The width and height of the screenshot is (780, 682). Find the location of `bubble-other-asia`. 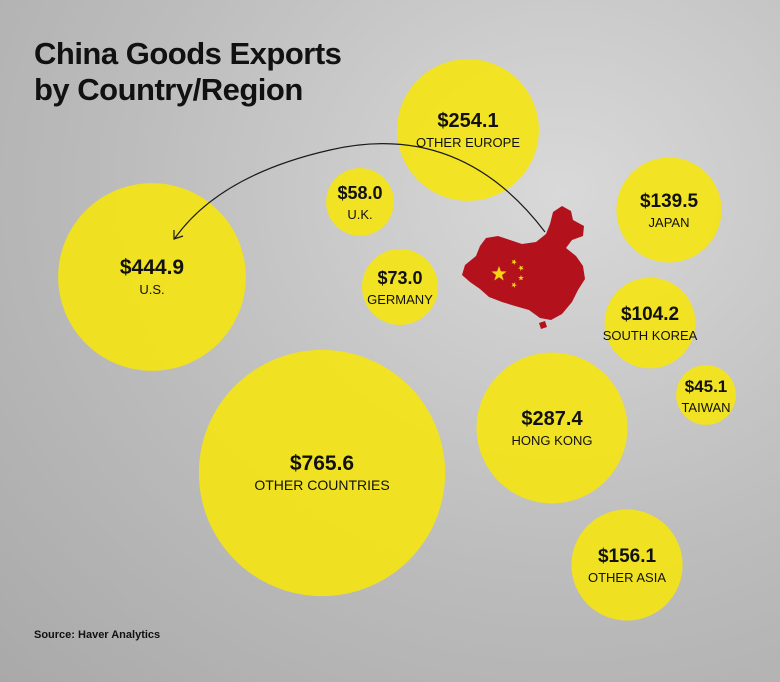

bubble-other-asia is located at coordinates (627, 565).